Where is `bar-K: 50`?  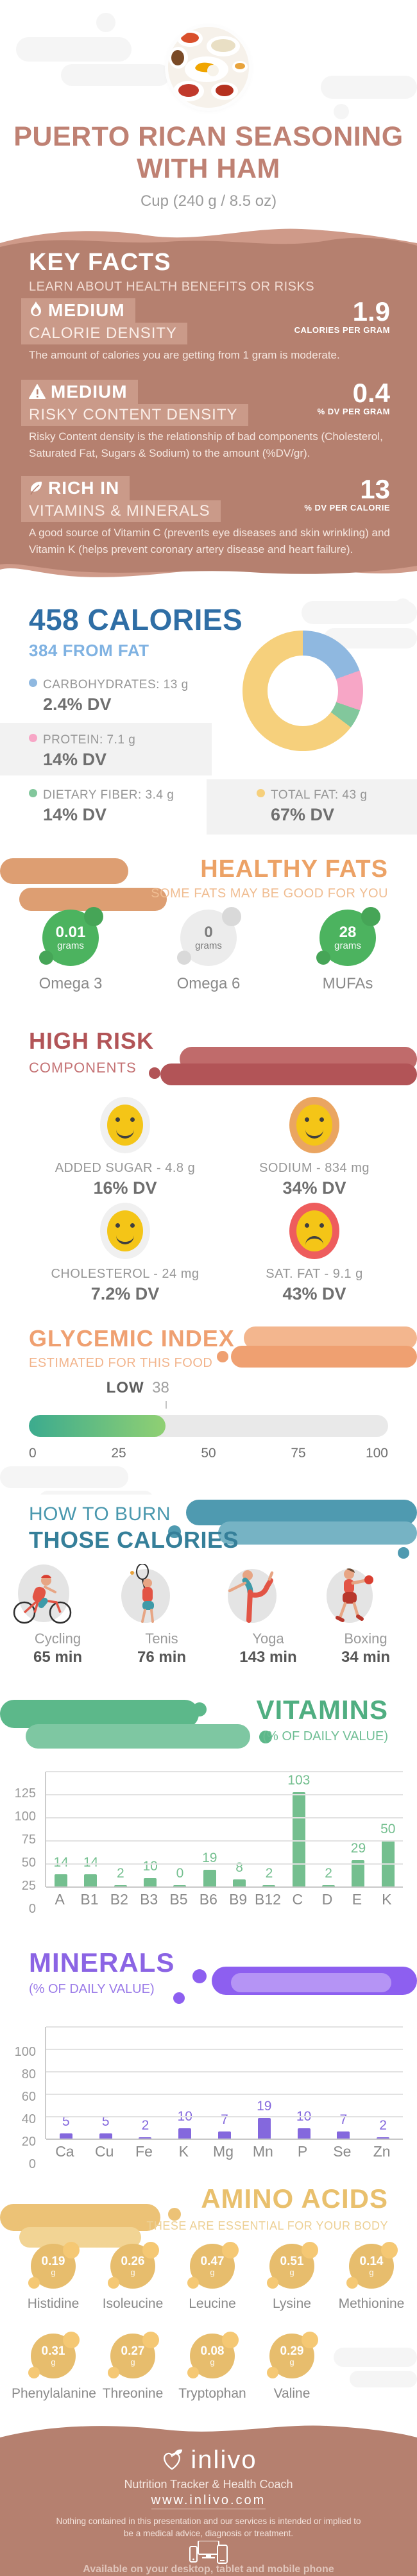
bar-K: 50 is located at coordinates (388, 1829).